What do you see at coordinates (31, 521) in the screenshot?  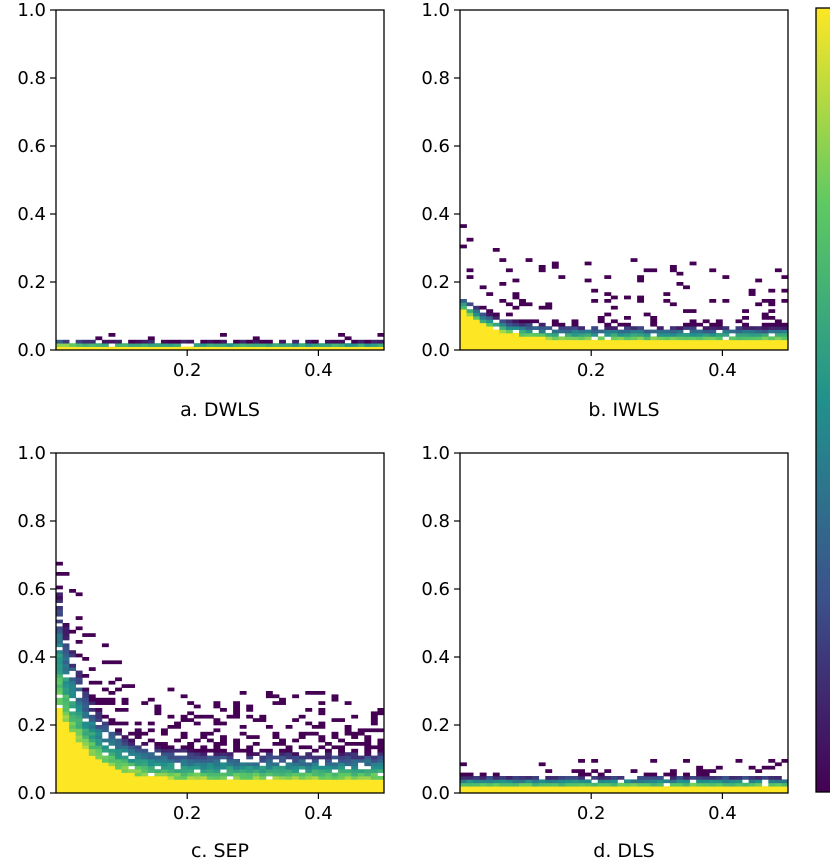 I see `panel-c-y-tick-label: 0.8` at bounding box center [31, 521].